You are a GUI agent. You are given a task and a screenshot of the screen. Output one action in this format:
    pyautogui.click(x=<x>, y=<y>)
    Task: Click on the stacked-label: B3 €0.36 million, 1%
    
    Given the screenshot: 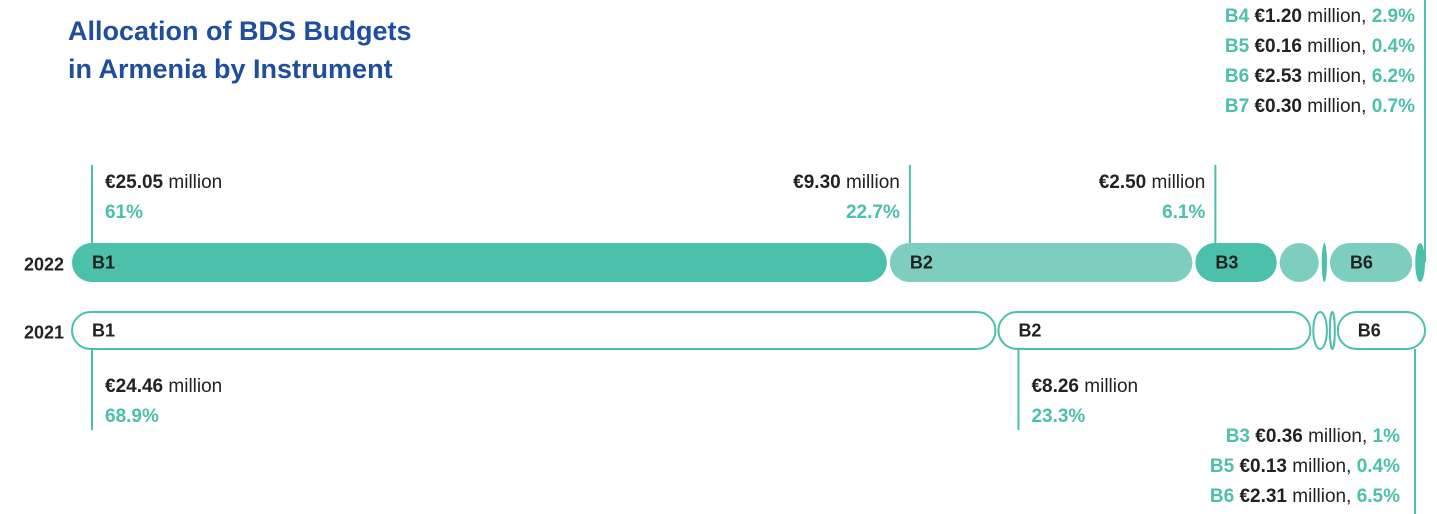 What is the action you would take?
    pyautogui.click(x=1313, y=436)
    